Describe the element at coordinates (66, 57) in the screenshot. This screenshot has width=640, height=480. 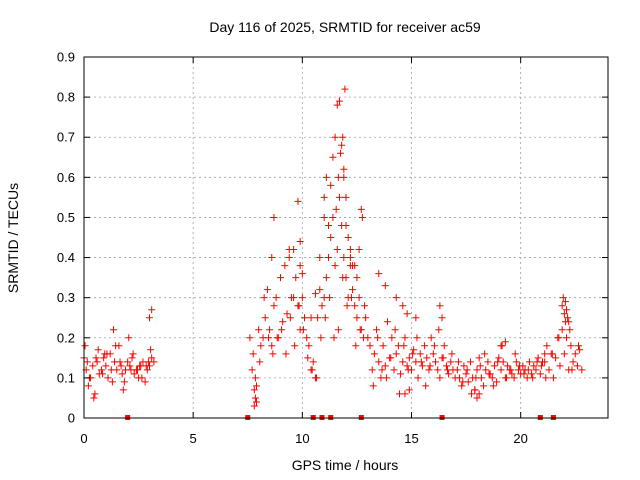
I see `y-tick-label: 0.9` at that location.